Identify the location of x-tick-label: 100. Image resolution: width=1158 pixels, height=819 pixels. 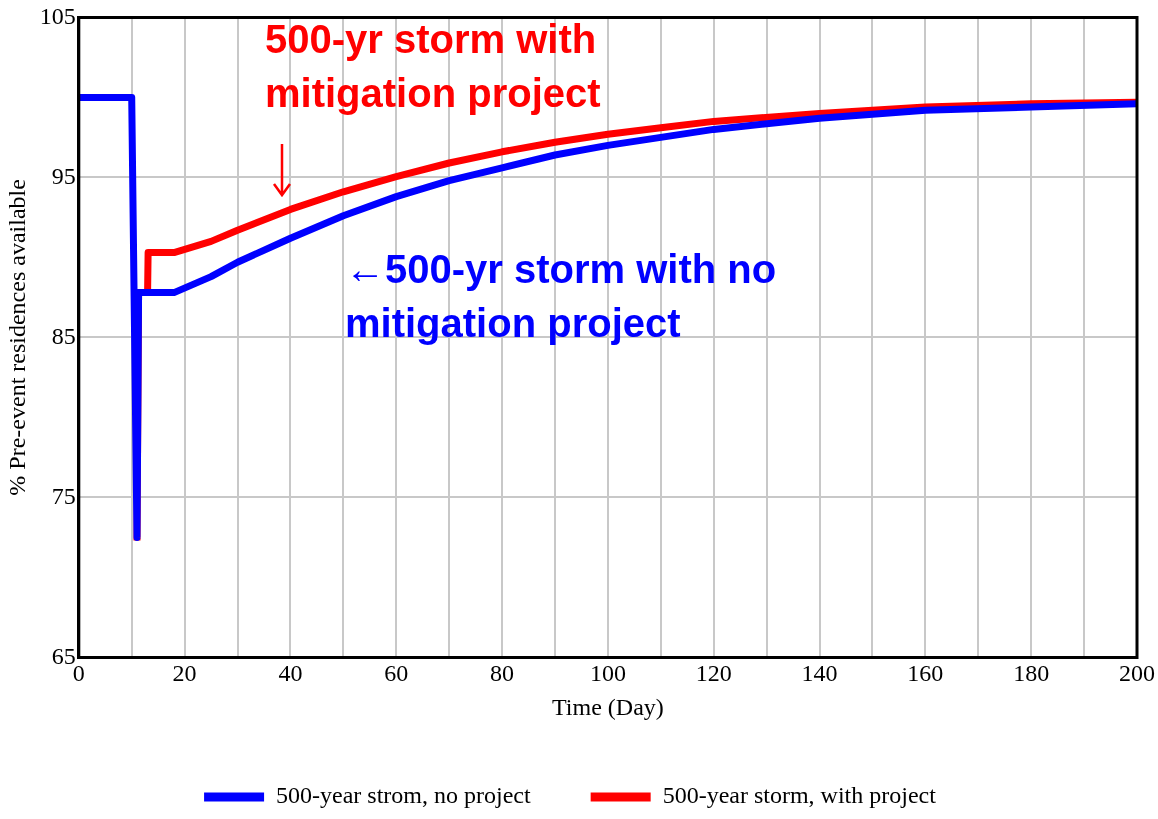
(607, 673).